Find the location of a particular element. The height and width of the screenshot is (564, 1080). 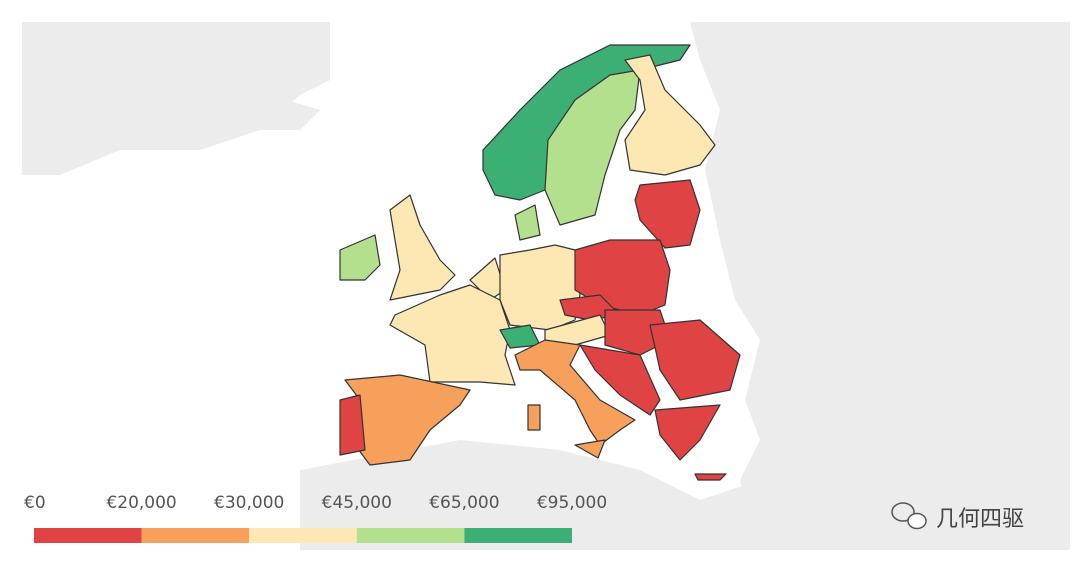

finland is located at coordinates (670, 115).